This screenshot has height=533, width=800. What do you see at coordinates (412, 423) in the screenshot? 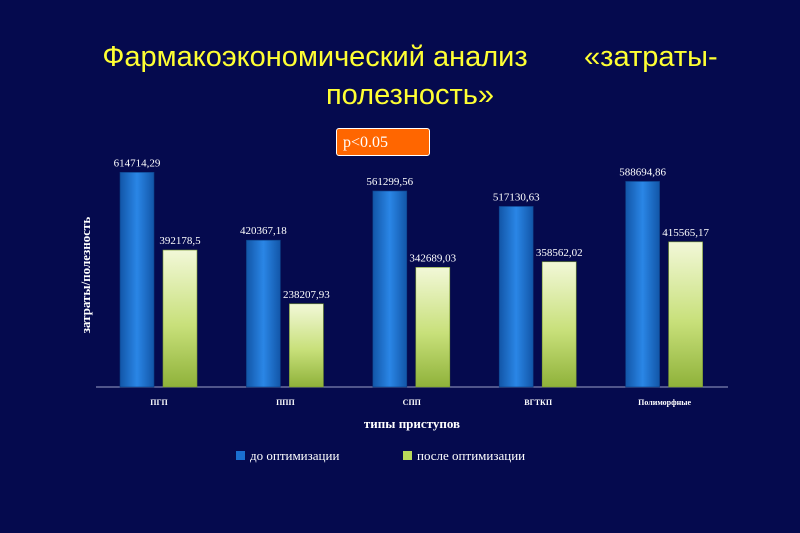
I see `x-axis-title: типы приступов` at bounding box center [412, 423].